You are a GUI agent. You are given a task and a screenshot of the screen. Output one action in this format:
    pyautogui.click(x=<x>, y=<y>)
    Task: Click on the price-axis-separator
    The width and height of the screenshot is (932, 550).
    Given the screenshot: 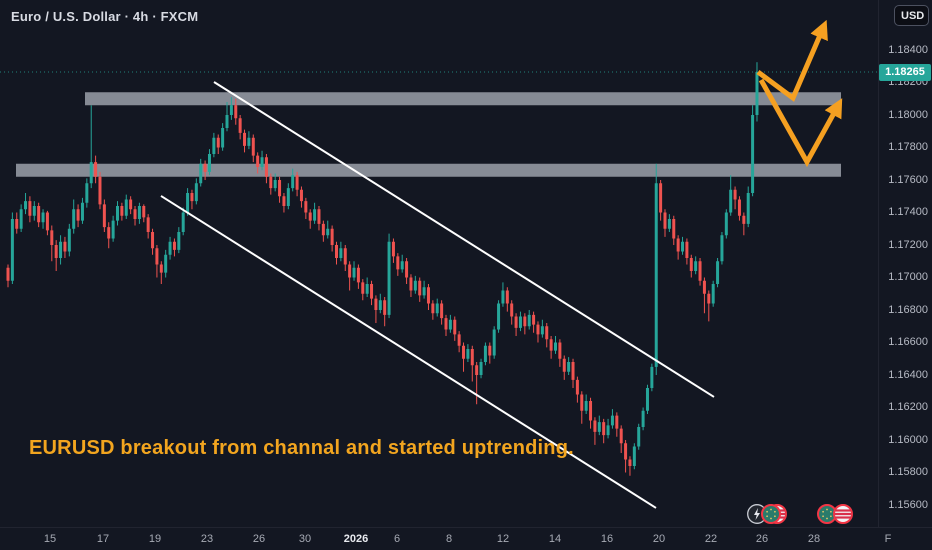 What is the action you would take?
    pyautogui.click(x=878, y=263)
    